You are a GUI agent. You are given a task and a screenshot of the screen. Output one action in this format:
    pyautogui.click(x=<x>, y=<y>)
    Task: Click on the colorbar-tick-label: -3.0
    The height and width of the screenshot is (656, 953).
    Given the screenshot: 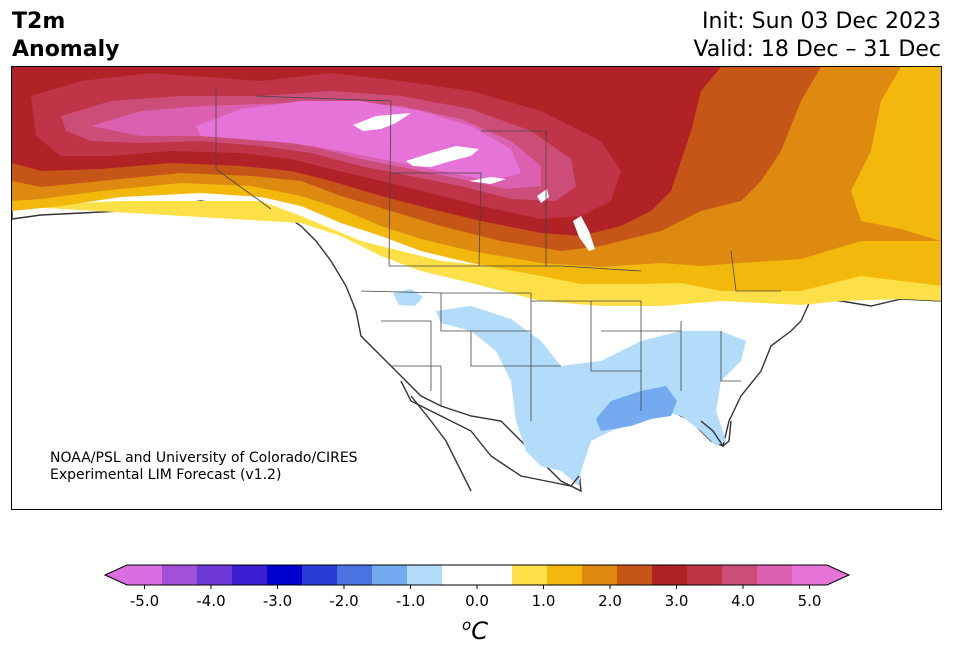 What is the action you would take?
    pyautogui.click(x=277, y=601)
    